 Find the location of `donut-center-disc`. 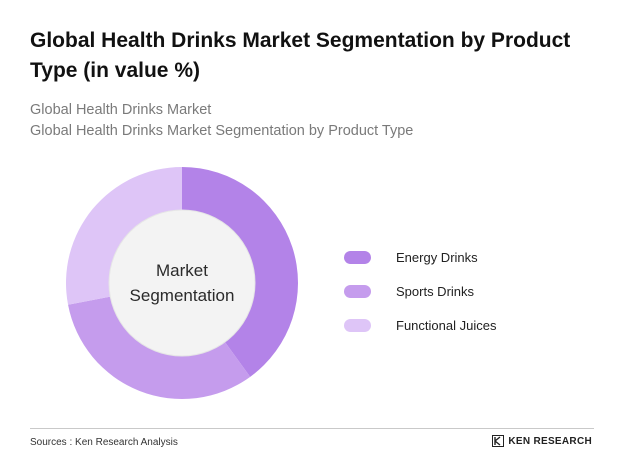

donut-center-disc is located at coordinates (182, 283).